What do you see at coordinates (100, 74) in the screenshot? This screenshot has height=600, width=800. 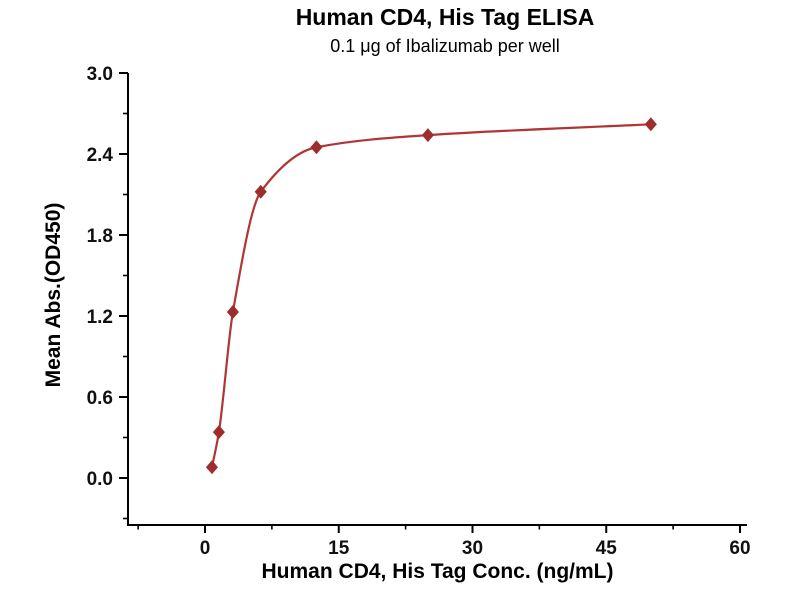 I see `y-tick-label: 3.0` at bounding box center [100, 74].